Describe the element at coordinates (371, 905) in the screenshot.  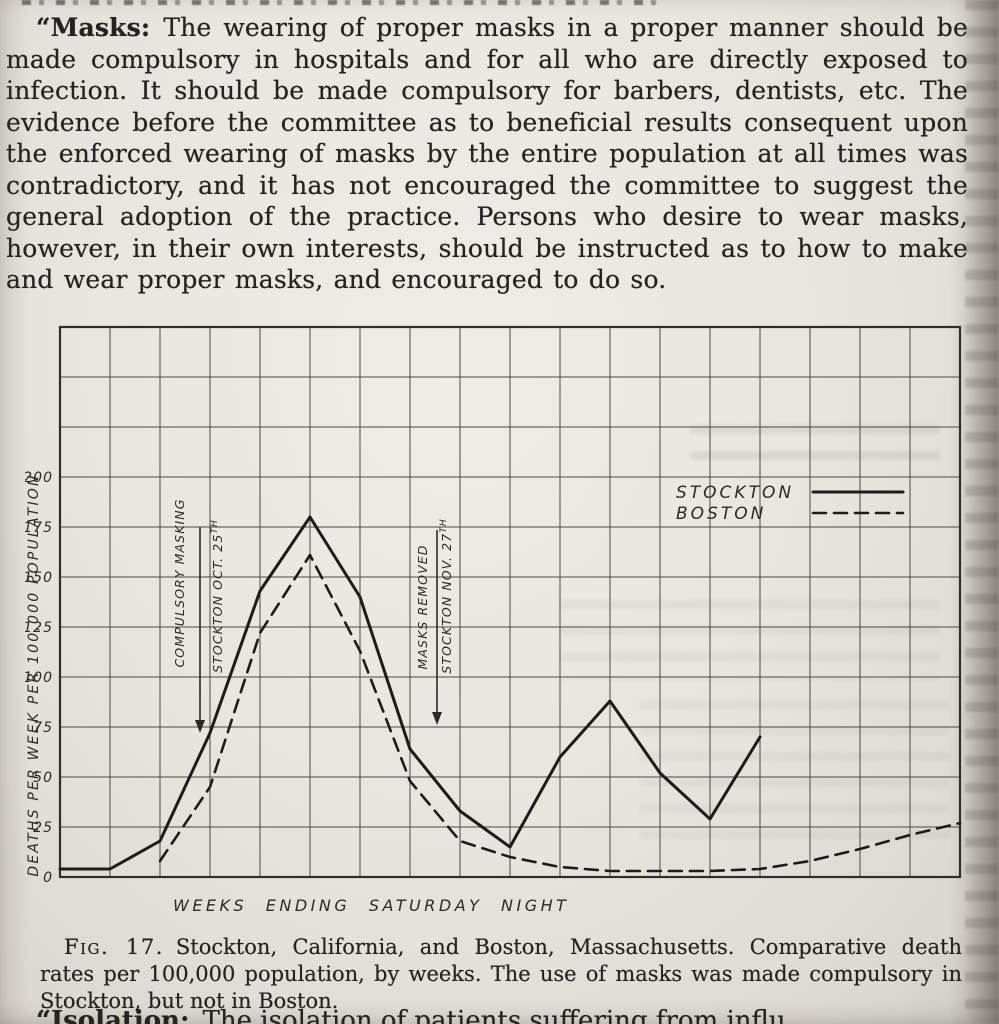
I see `x-axis-title: WEEKS ENDING SATURDAY NIGHT` at that location.